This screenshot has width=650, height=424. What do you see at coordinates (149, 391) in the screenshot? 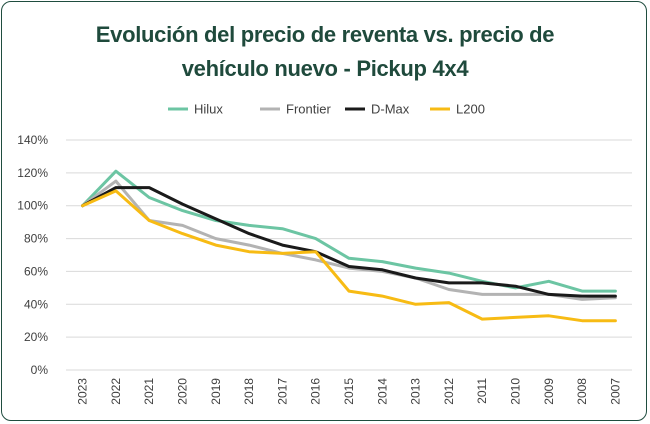
I see `x-tick-label: 2021` at bounding box center [149, 391].